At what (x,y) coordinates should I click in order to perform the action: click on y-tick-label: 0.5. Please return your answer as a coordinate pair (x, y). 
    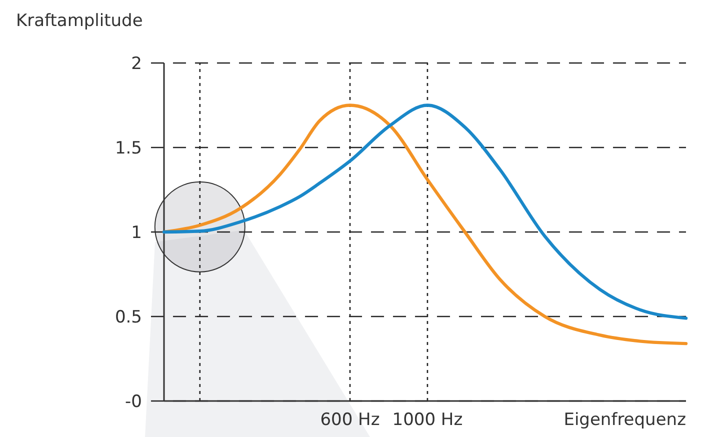
    Looking at the image, I should click on (128, 317).